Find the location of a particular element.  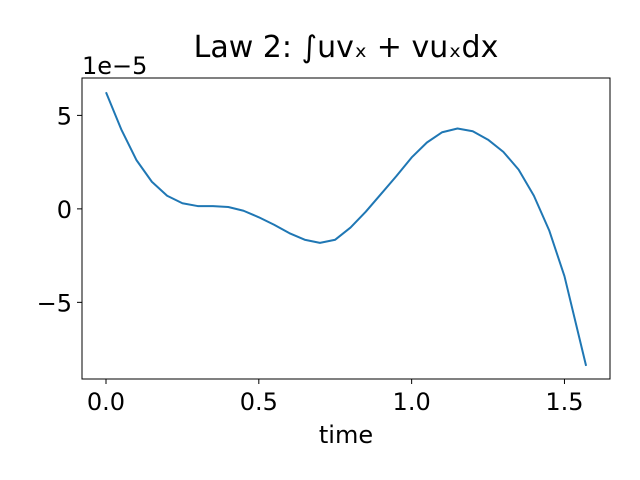

x-tick-label: 1.0 is located at coordinates (412, 402).